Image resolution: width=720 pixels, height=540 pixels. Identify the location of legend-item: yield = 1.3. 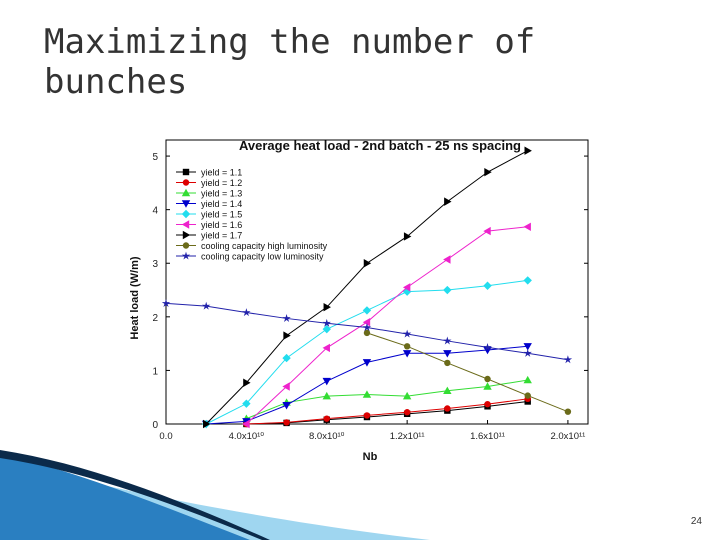
(209, 194).